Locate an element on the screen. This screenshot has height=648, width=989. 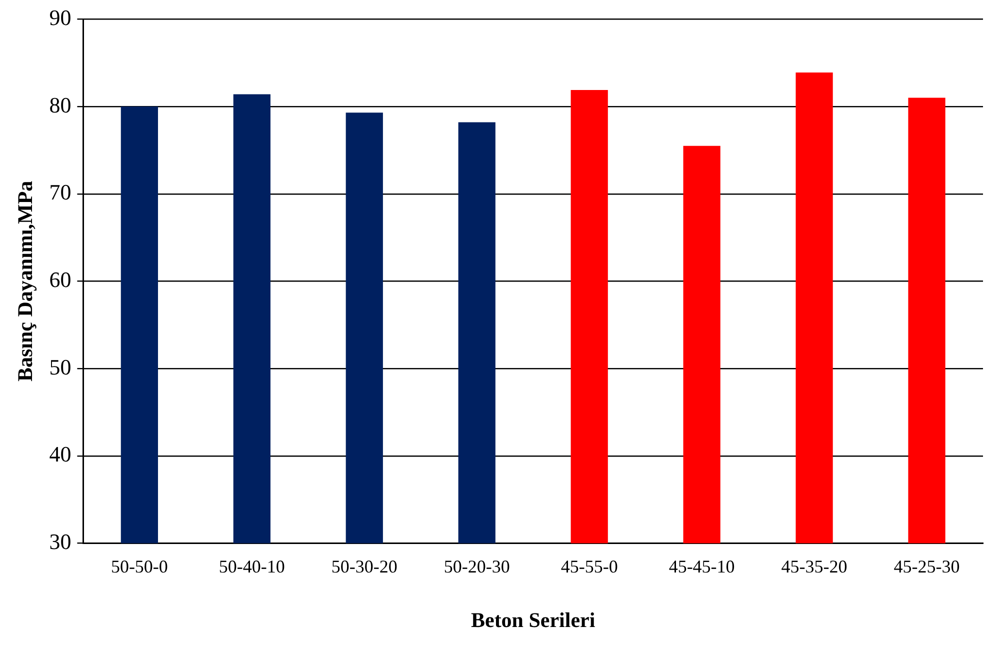
y-tick-label: 80 is located at coordinates (60, 105).